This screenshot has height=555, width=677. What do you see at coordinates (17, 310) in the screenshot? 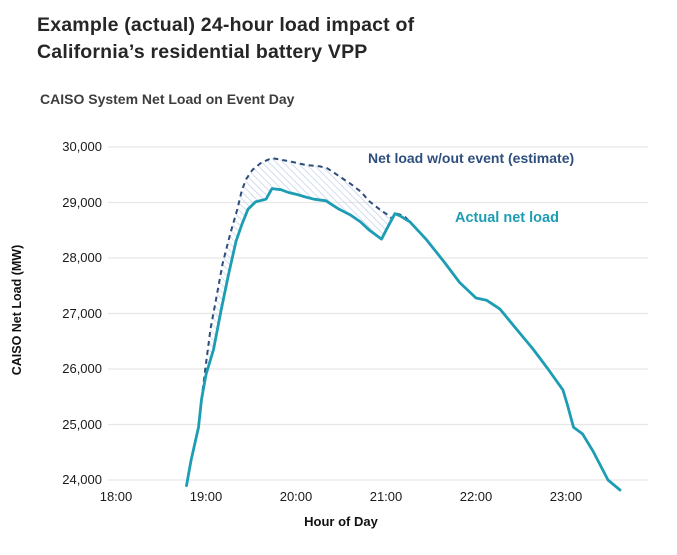
I see `y-axis-title: CAISO Net Load (MW)` at bounding box center [17, 310].